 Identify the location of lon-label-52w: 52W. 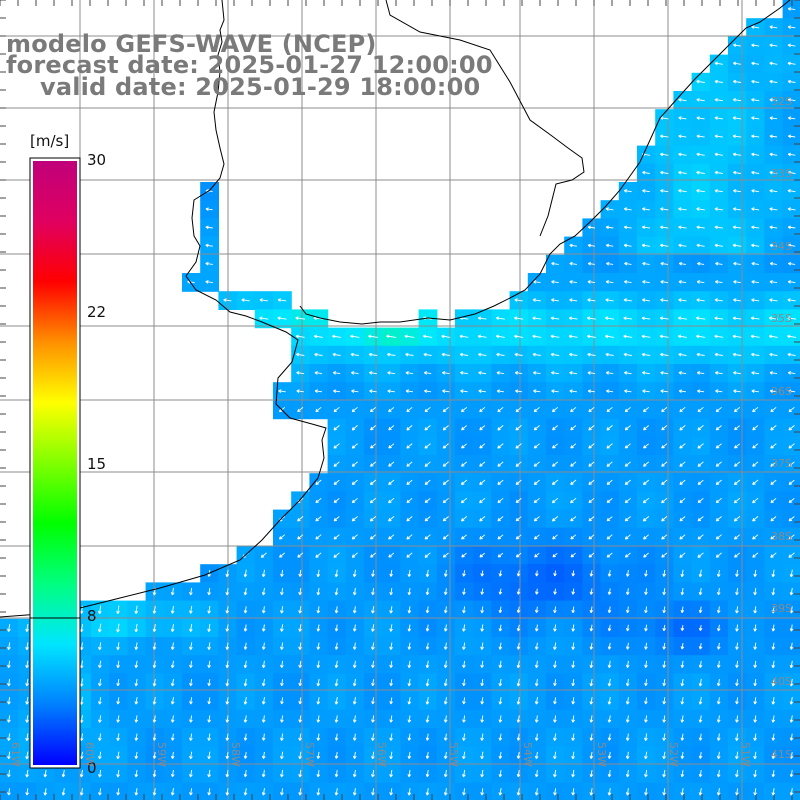
(673, 754).